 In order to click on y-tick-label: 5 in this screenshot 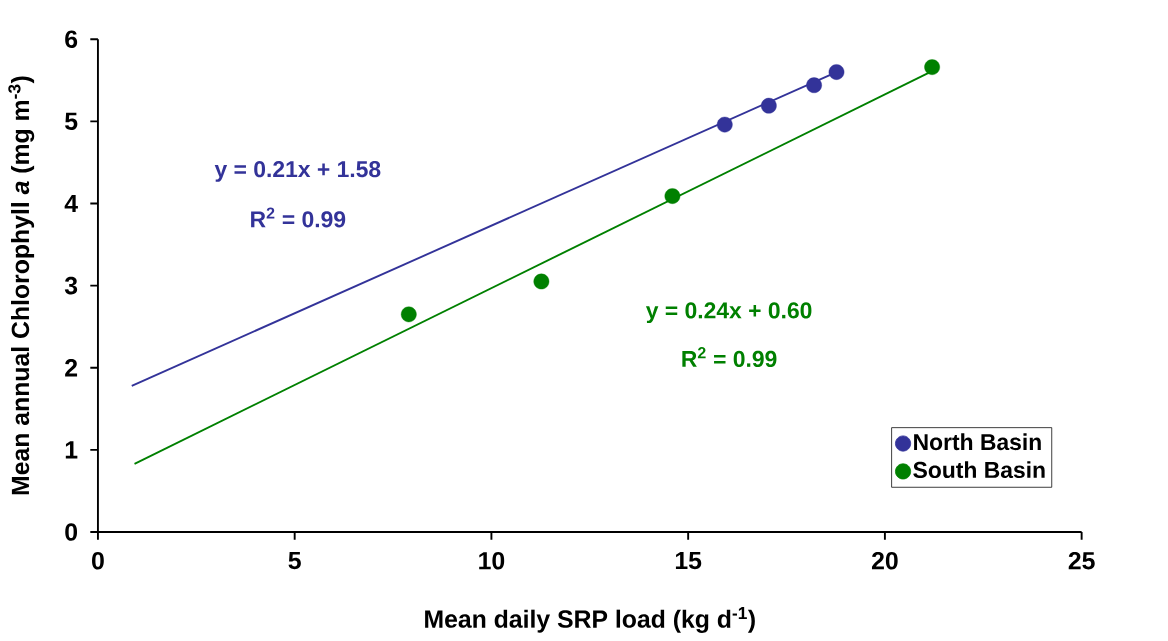, I will do `click(71, 121)`.